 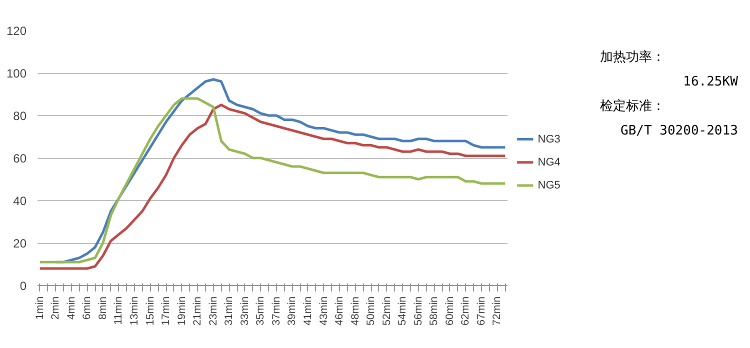 What do you see at coordinates (418, 311) in the screenshot?
I see `x-tick-label: 56min` at bounding box center [418, 311].